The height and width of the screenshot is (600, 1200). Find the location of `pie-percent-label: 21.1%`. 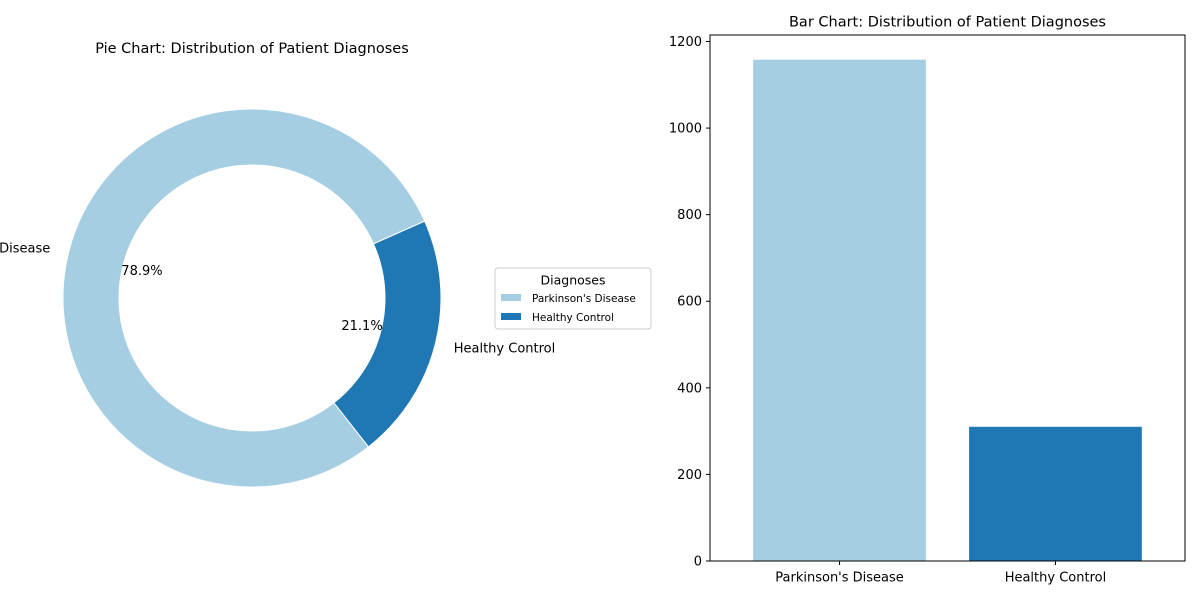

pie-percent-label: 21.1% is located at coordinates (361, 326).